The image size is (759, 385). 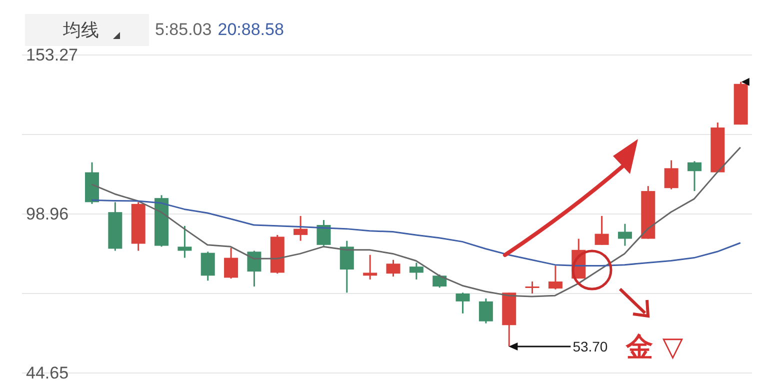 I want to click on text: 5:85.03, so click(x=183, y=30).